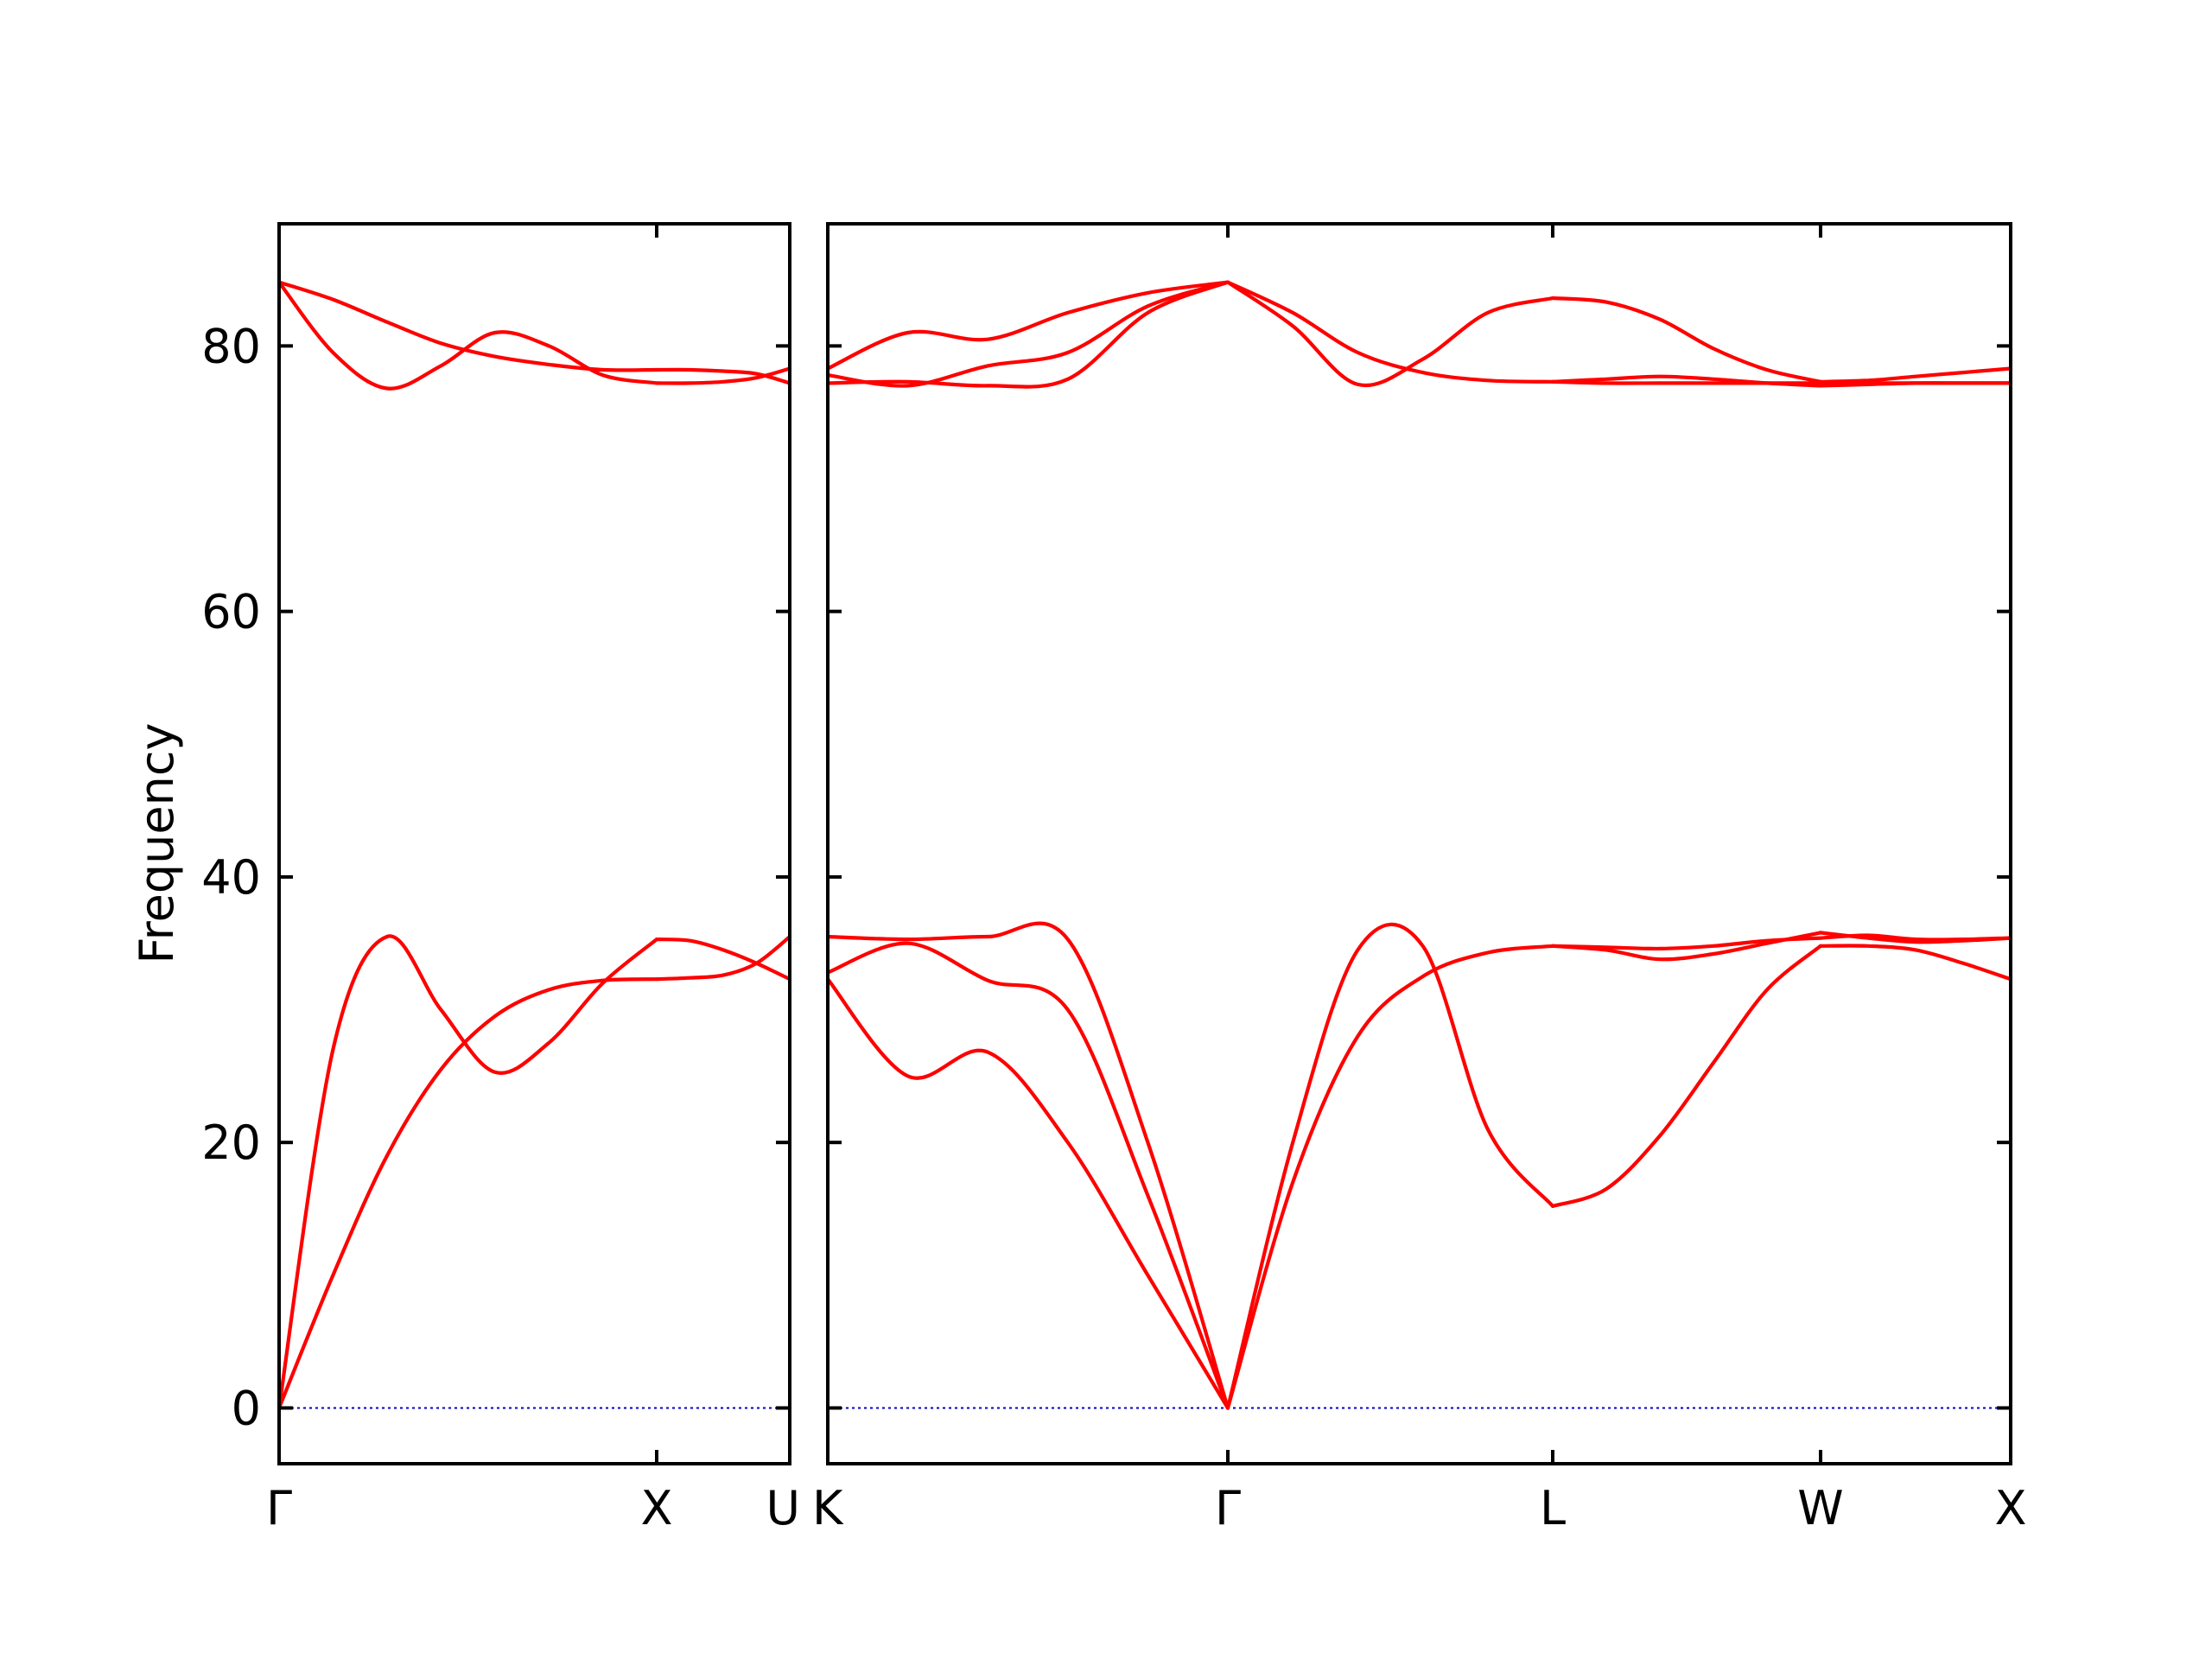 This screenshot has height=1659, width=2212. I want to click on x-tick-label: U, so click(783, 1508).